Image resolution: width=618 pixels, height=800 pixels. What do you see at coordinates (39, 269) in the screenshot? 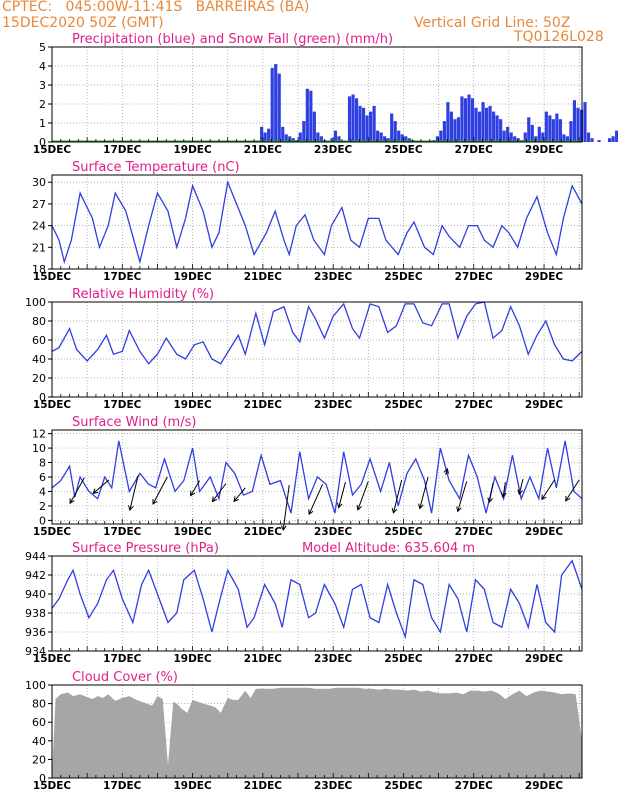
I see `y-tick-label: 18` at bounding box center [39, 269].